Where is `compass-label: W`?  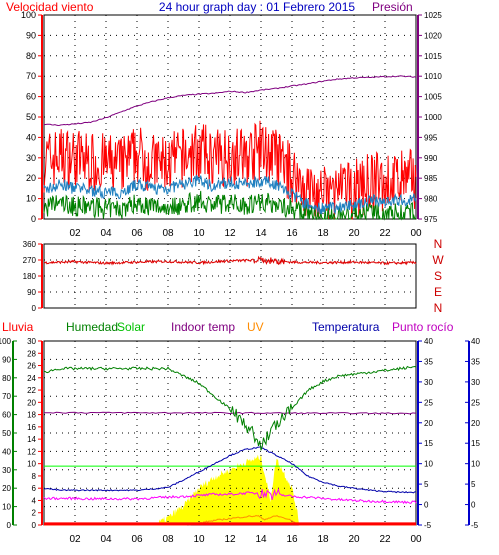 compass-label: W is located at coordinates (438, 260).